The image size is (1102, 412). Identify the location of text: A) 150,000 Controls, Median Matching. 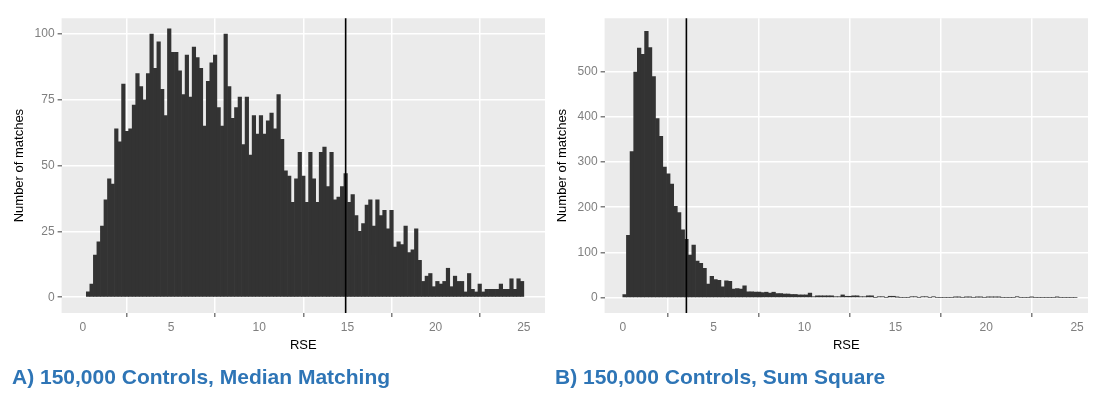
(201, 377).